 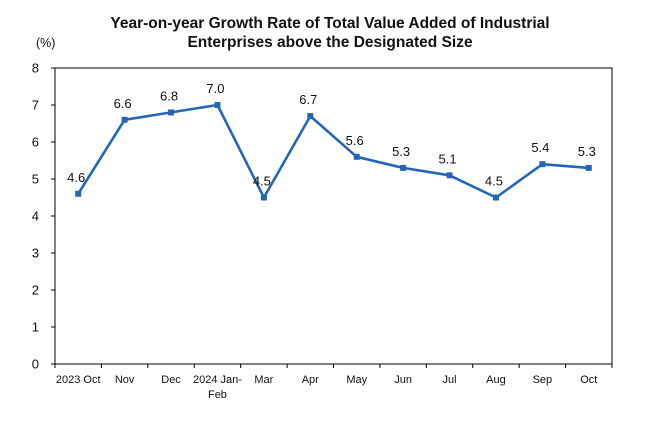 What do you see at coordinates (123, 103) in the screenshot?
I see `data-label: 6.6` at bounding box center [123, 103].